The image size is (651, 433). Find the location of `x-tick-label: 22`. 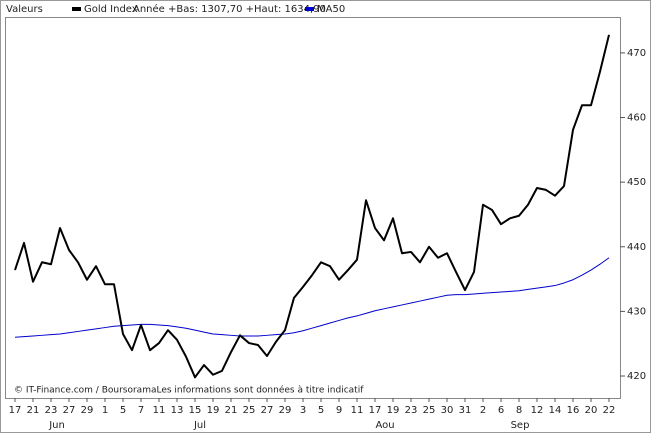

x-tick-label: 22 is located at coordinates (609, 410).